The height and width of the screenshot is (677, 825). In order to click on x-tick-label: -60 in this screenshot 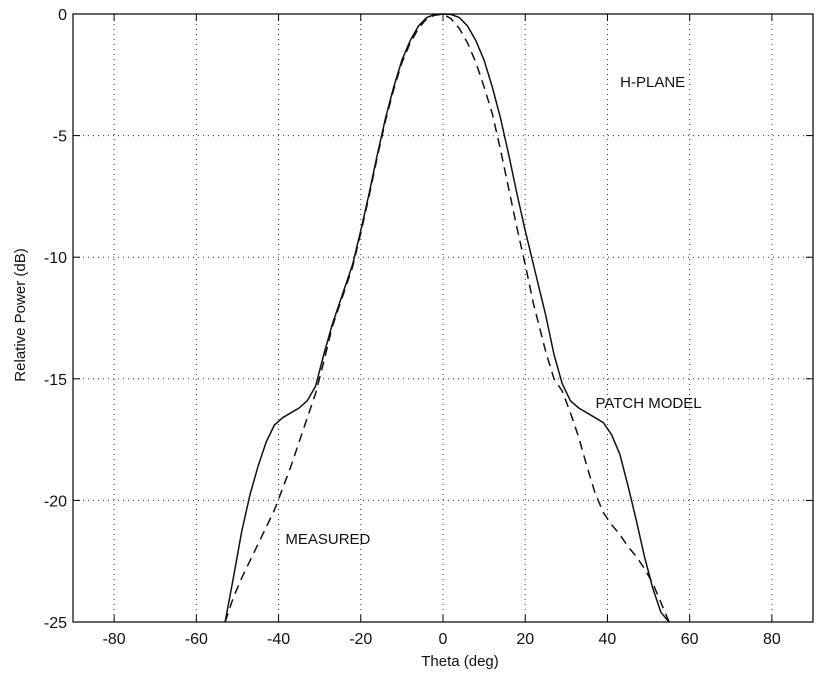, I will do `click(196, 639)`.